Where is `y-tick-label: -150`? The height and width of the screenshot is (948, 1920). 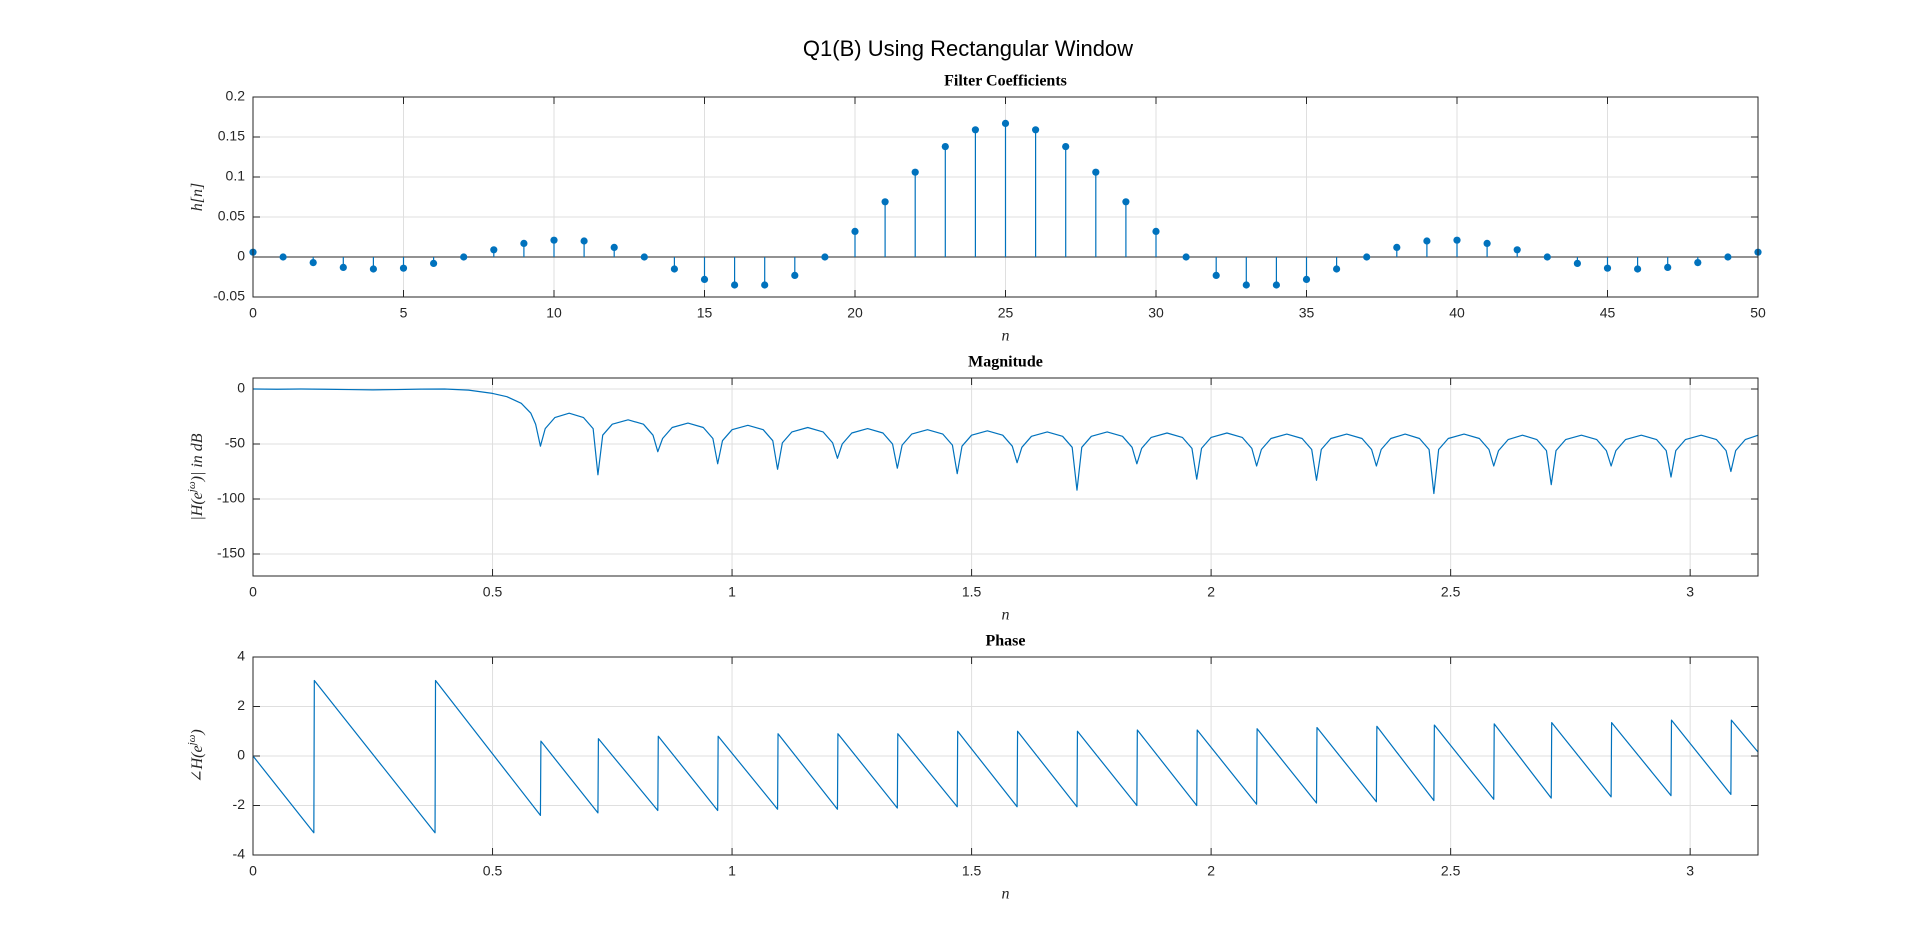
y-tick-label: -150 is located at coordinates (231, 553).